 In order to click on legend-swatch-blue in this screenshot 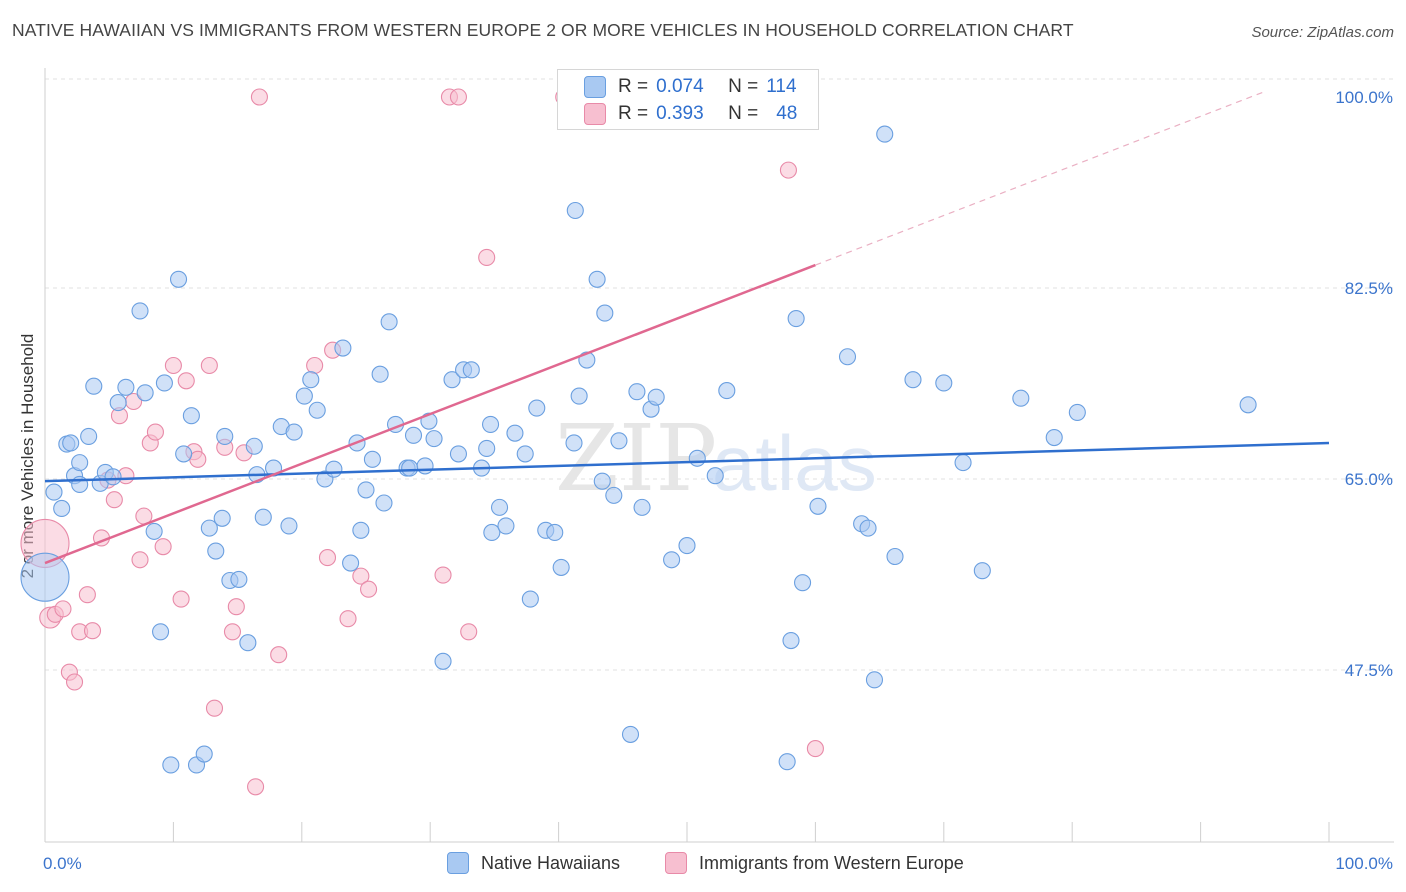, I will do `click(458, 863)`.